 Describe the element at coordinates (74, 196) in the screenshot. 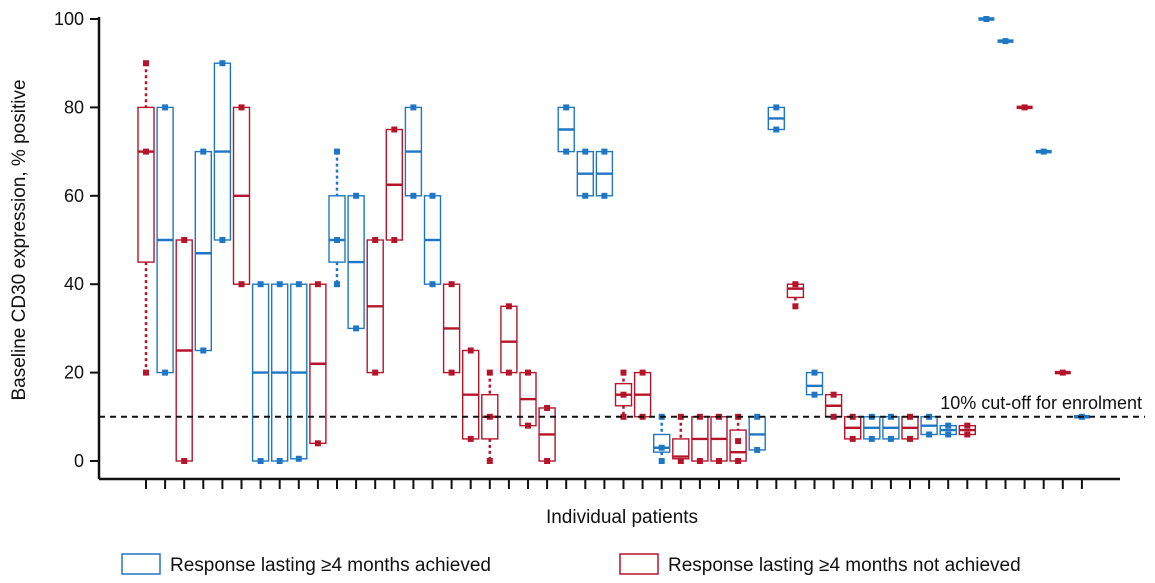

I see `y-tick-label: 60` at that location.